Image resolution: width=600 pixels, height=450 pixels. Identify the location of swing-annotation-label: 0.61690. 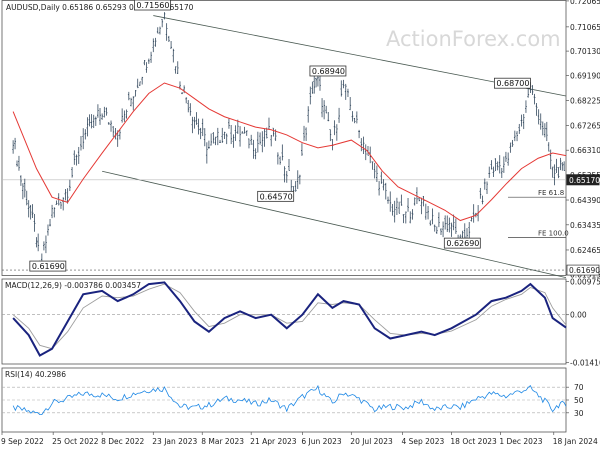
(48, 266).